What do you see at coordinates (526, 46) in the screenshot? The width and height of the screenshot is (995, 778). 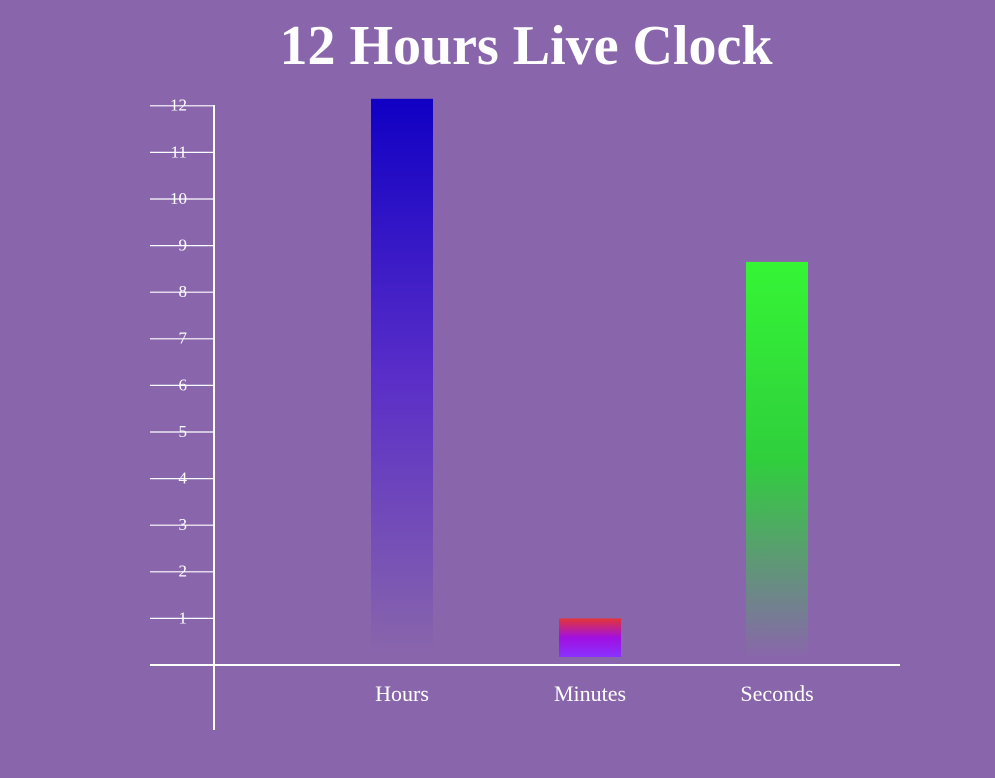 I see `chart-title: 12 Hours Live Clock` at bounding box center [526, 46].